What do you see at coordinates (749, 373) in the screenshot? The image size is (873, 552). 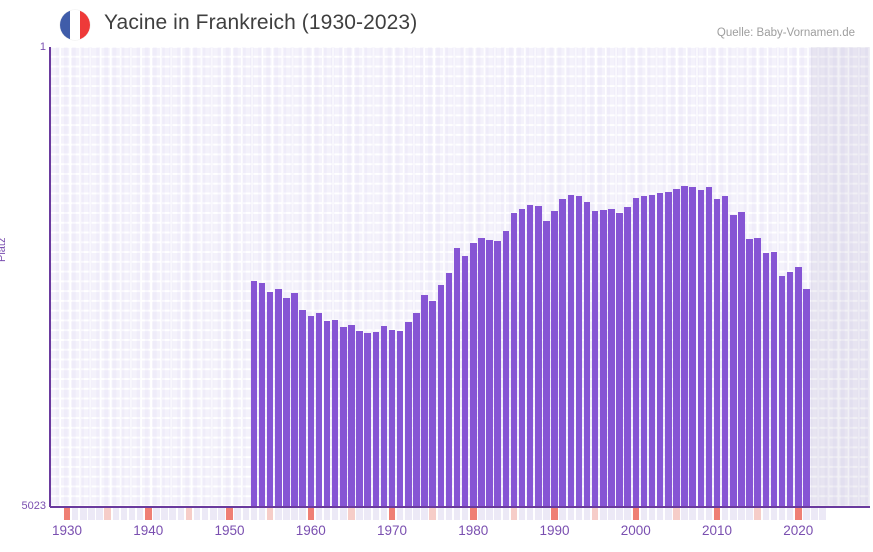 I see `bar-2014` at bounding box center [749, 373].